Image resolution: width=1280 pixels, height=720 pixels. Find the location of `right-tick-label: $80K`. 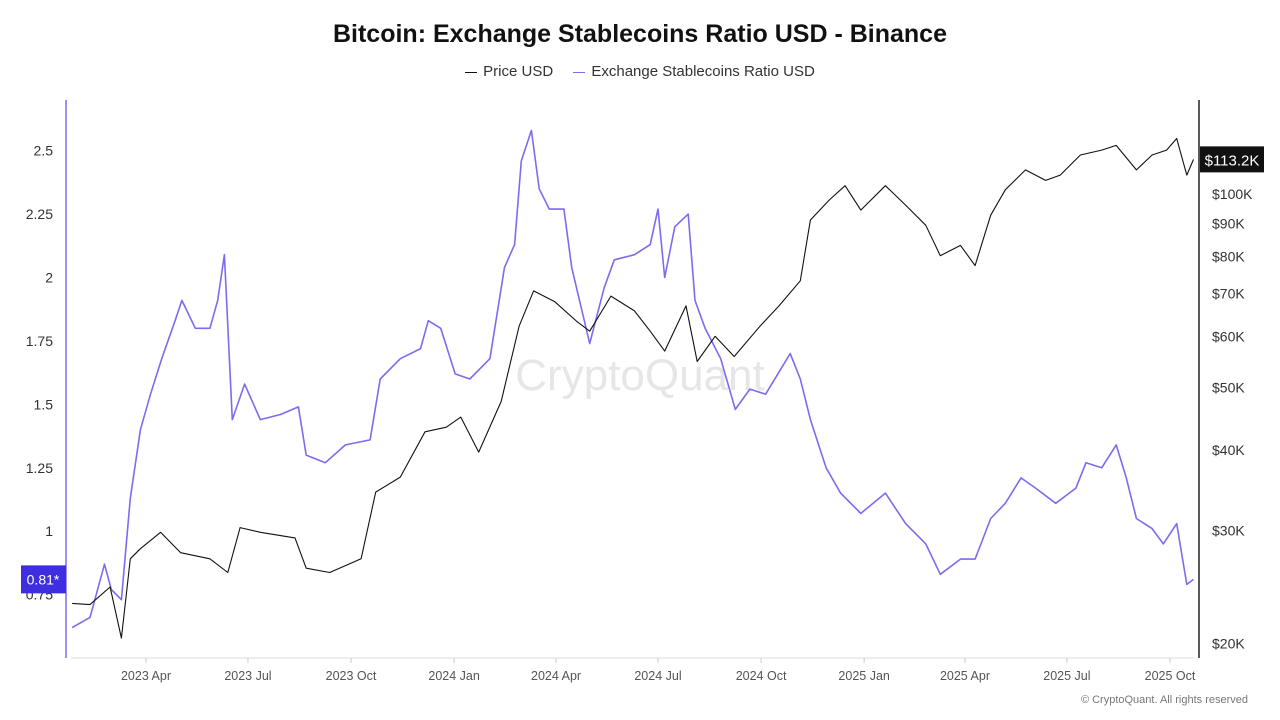

right-tick-label: $80K is located at coordinates (1228, 256).